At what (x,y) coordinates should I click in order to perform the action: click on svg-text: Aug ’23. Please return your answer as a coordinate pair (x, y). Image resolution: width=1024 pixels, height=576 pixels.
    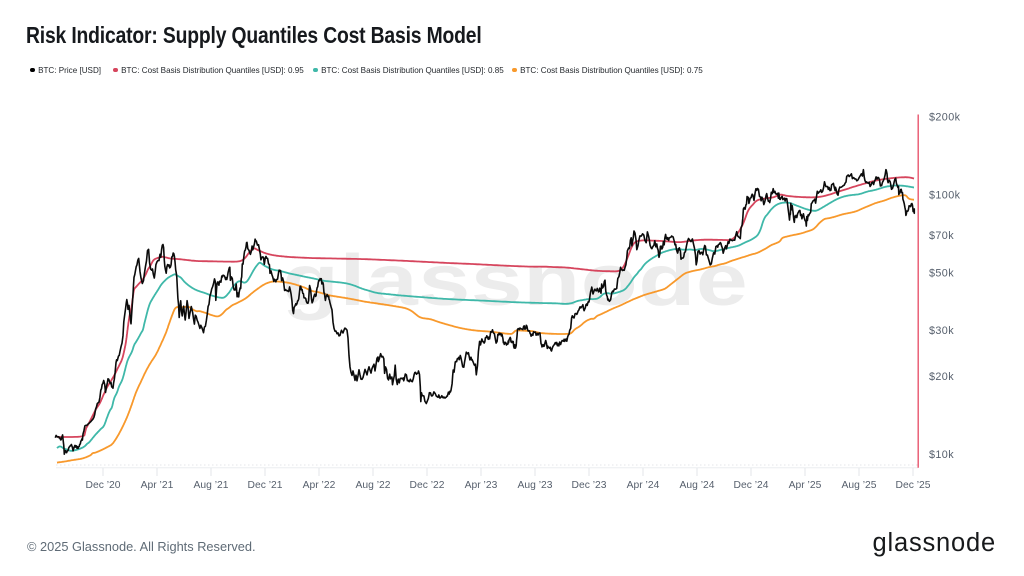
    Looking at the image, I should click on (535, 485).